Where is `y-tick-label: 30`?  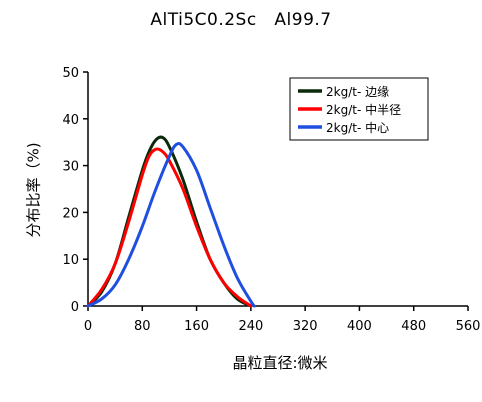 y-tick-label: 30 is located at coordinates (70, 167).